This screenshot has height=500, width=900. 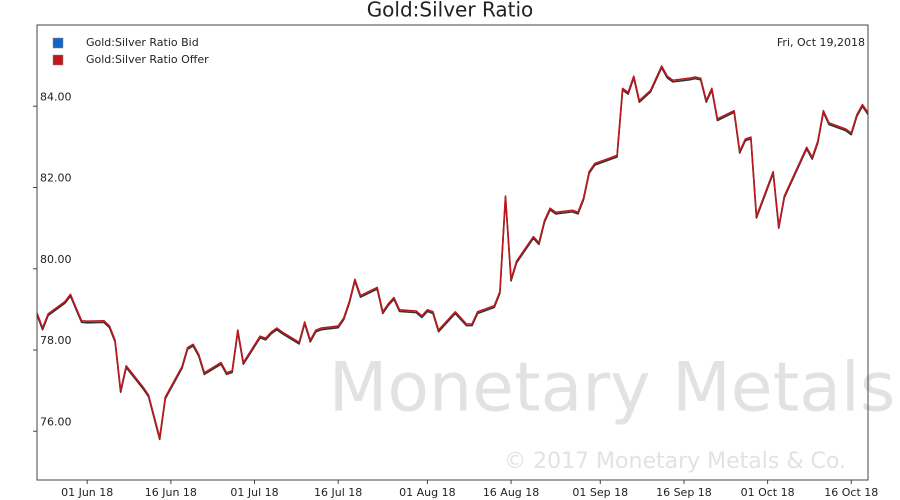 I want to click on y-tick-label: 80.00, so click(x=56, y=259).